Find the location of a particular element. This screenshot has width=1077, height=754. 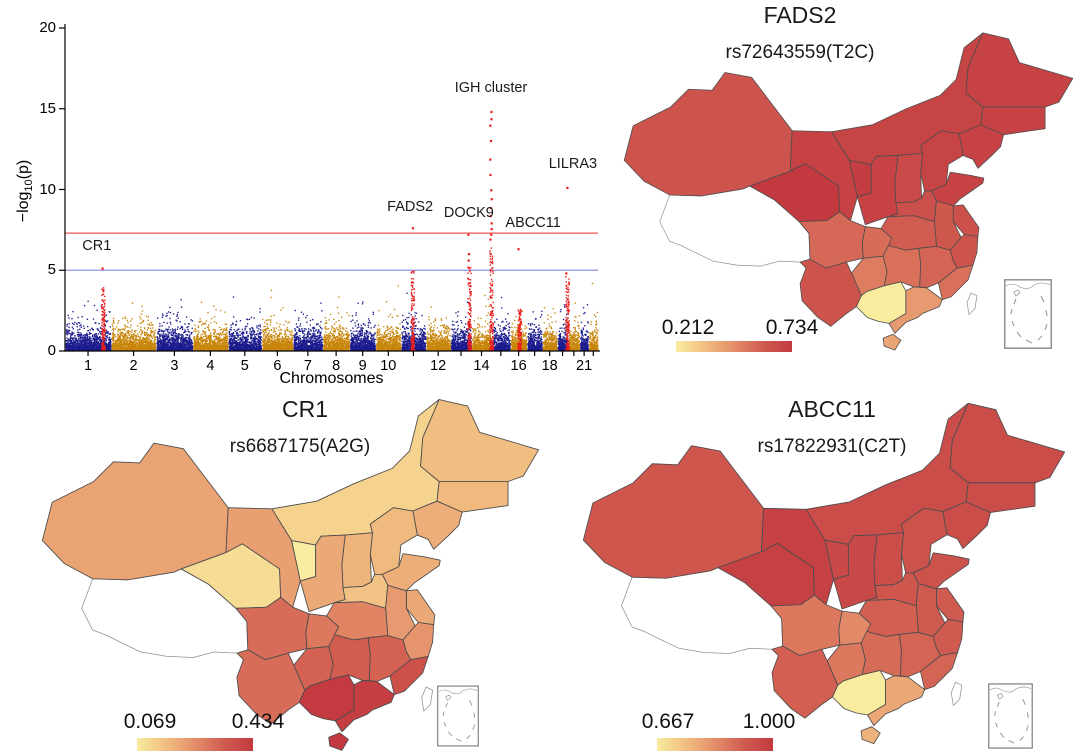

y-axis-label-prefix: −log is located at coordinates (23, 207).